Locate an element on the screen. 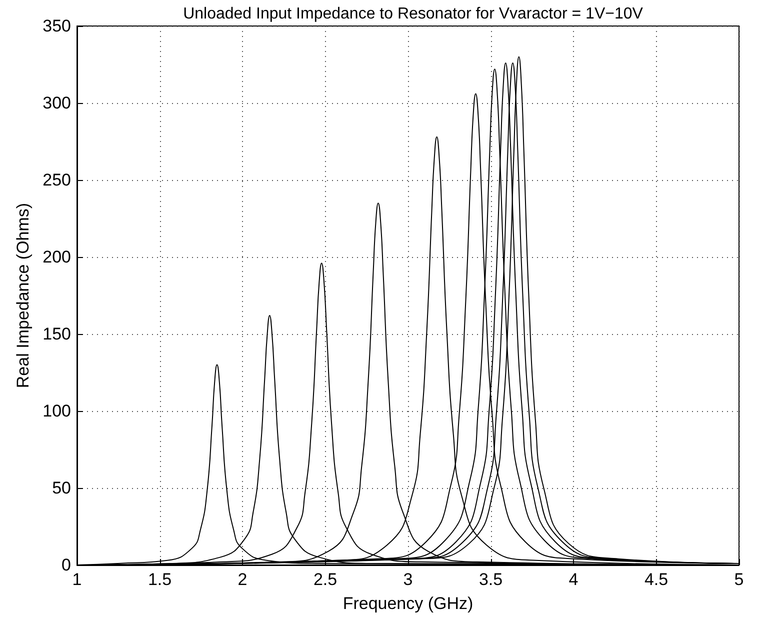  x-tick-label: 5 is located at coordinates (739, 579).